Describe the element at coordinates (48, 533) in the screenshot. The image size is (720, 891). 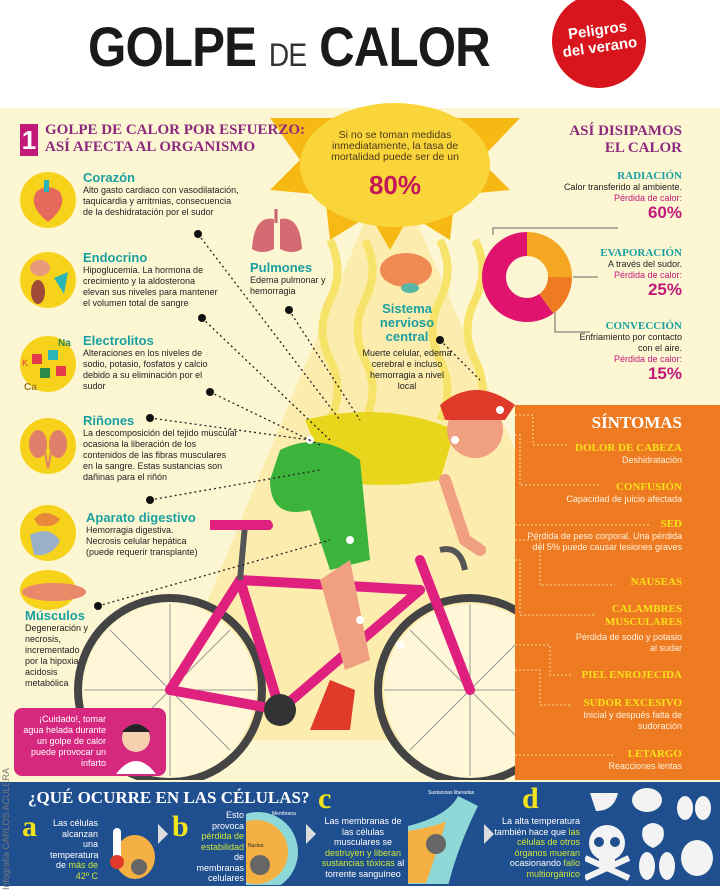
I see `digestive-icon` at that location.